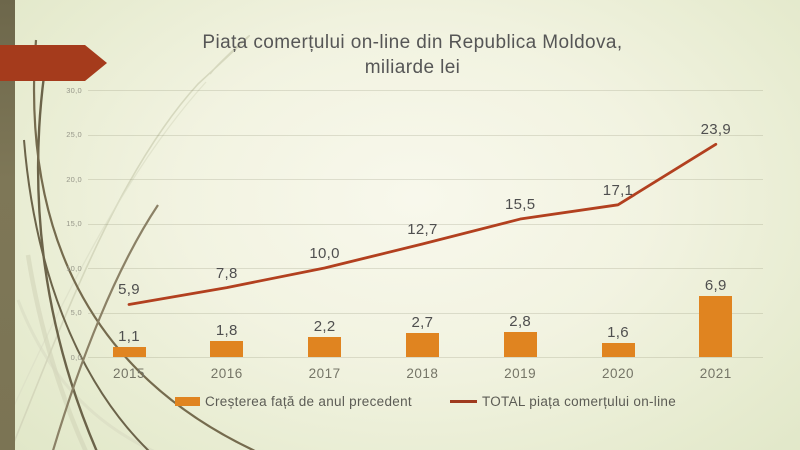  Describe the element at coordinates (324, 327) in the screenshot. I see `bar-data-label: 2,2` at that location.